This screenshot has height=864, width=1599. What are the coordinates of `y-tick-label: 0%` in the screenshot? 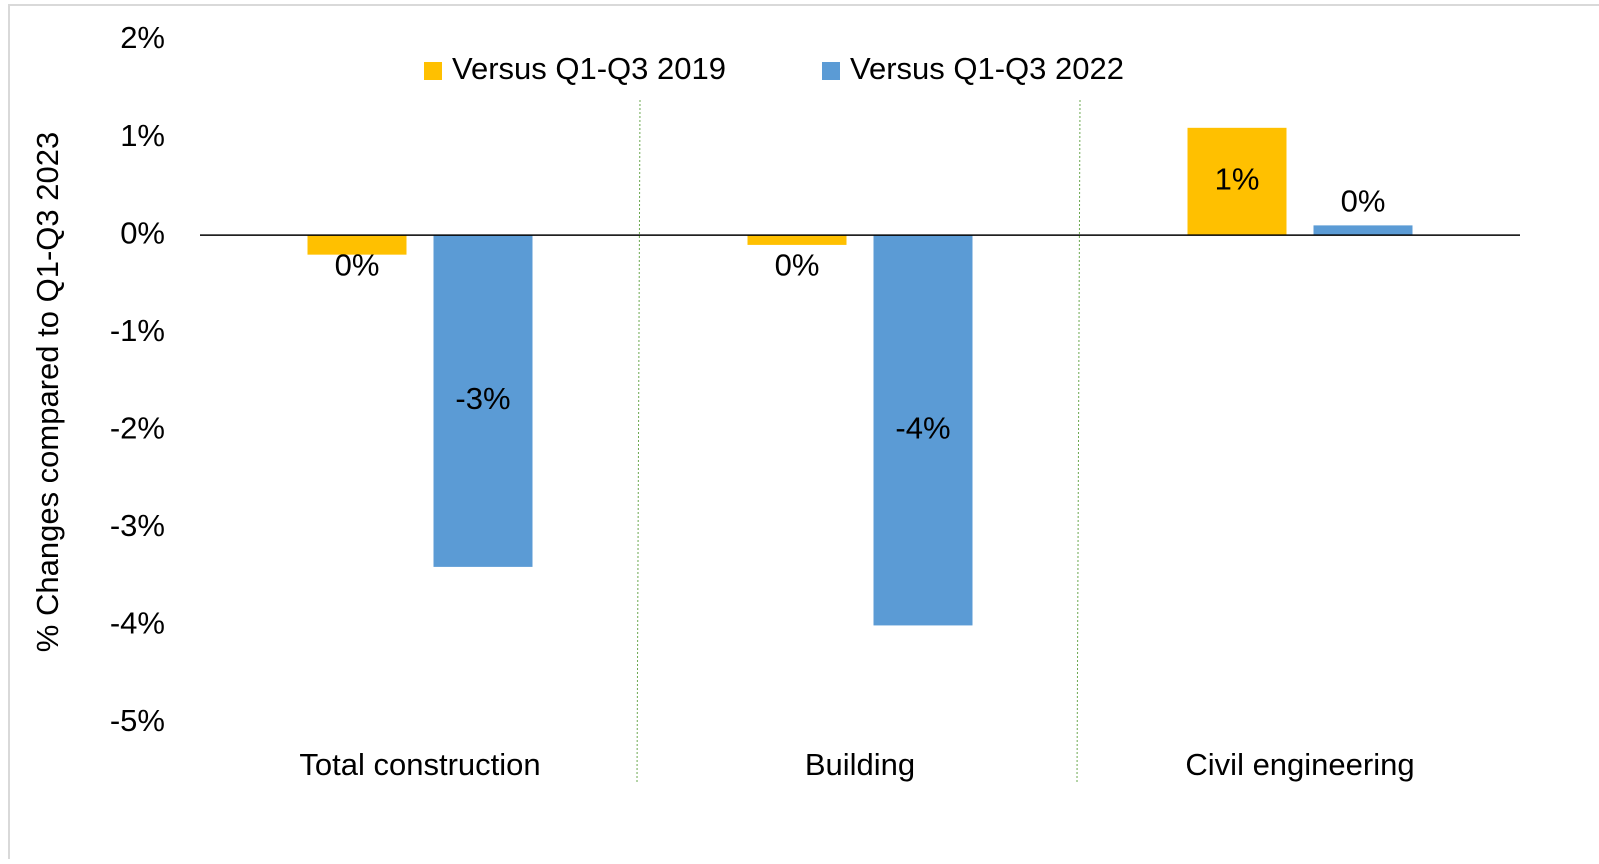 It's located at (142, 232).